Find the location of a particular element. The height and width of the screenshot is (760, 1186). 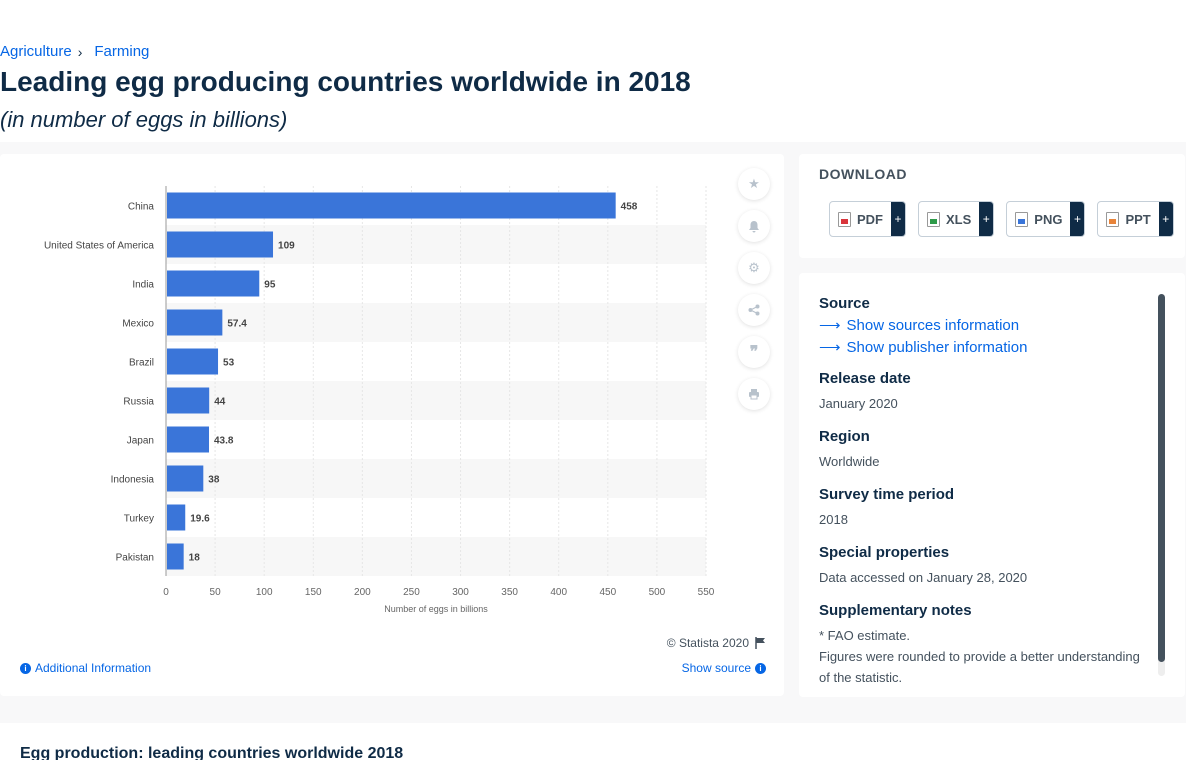

data-label: 19.6 is located at coordinates (200, 519).